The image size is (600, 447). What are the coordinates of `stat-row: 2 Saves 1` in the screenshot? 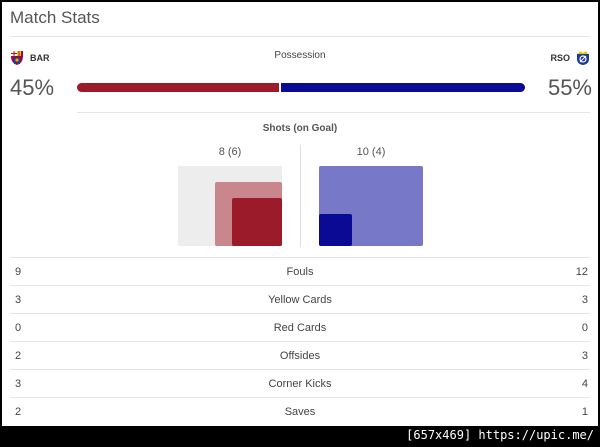 It's located at (300, 411).